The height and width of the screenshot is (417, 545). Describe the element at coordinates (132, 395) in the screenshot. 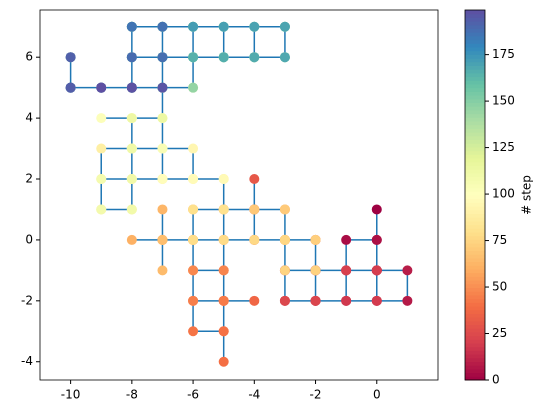

I see `x-tick-label: -8` at that location.